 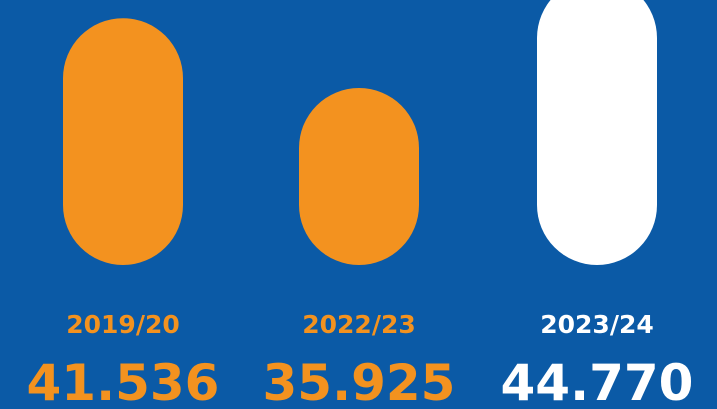 What do you see at coordinates (359, 324) in the screenshot?
I see `category-label: 2022/23` at bounding box center [359, 324].